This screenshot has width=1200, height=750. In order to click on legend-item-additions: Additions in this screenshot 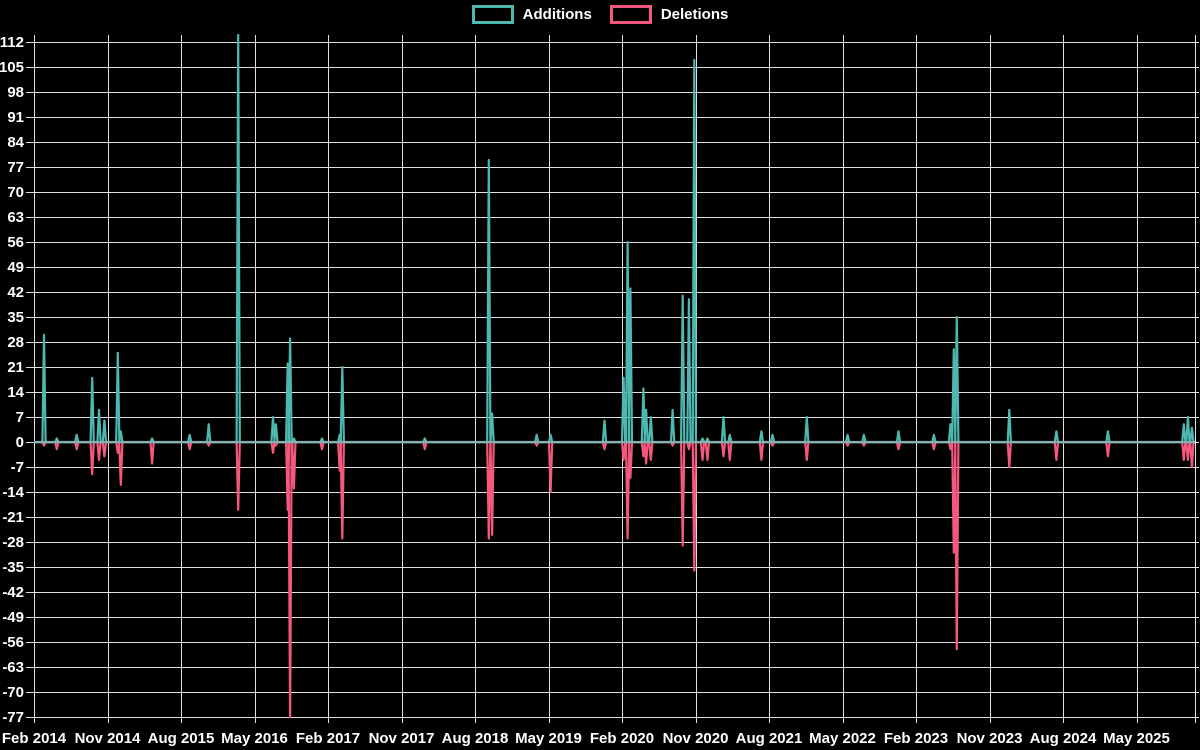, I will do `click(531, 14)`.